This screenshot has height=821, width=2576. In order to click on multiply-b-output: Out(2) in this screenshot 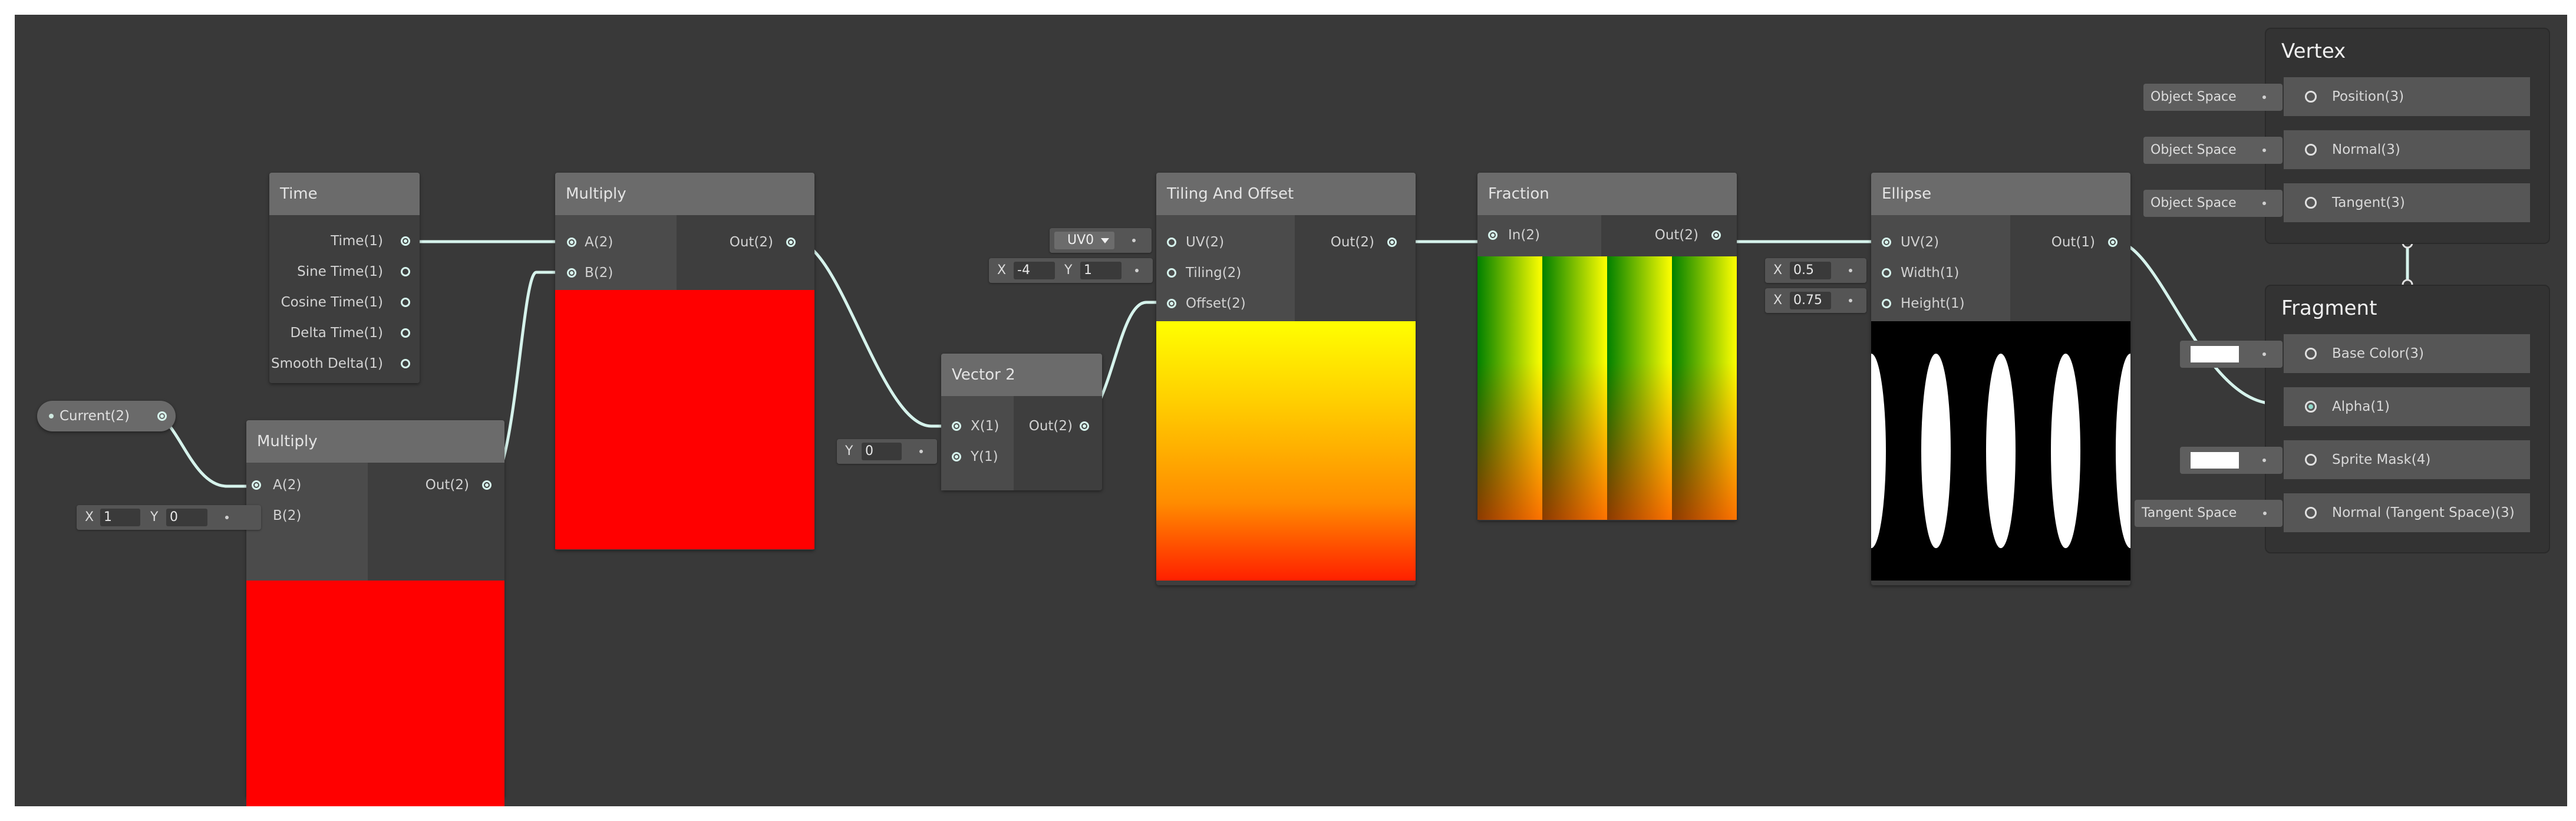, I will do `click(763, 242)`.